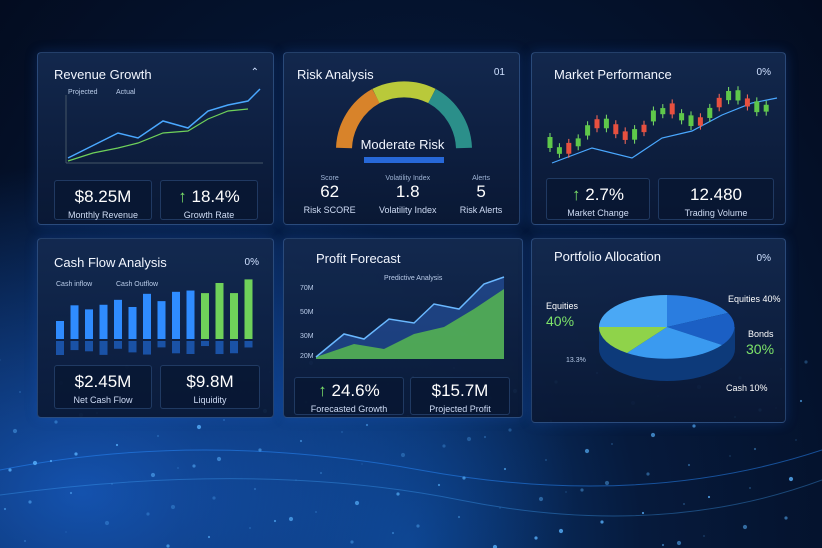  I want to click on label: Risk Analysis, so click(335, 74).